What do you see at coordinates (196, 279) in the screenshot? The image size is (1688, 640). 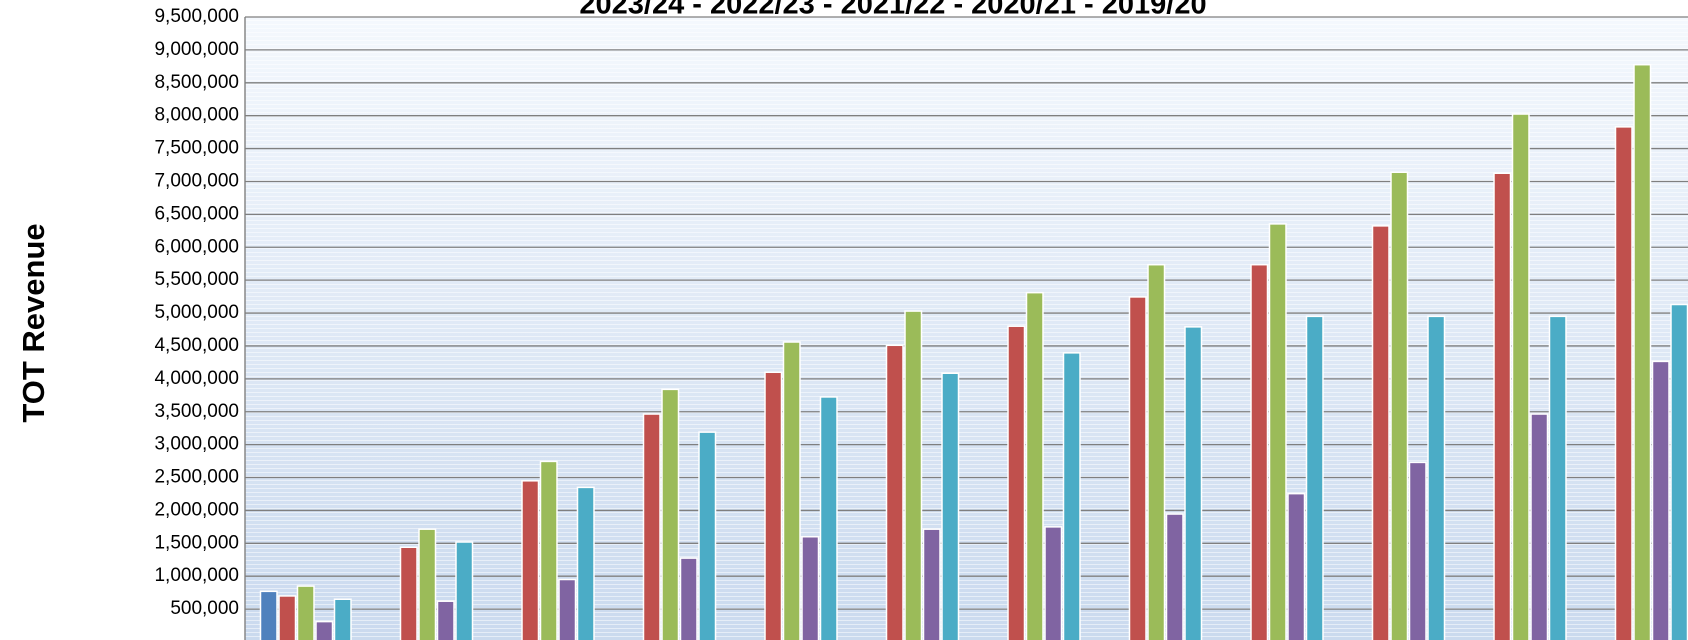 I see `y-tick-label: 5,500,000` at bounding box center [196, 279].